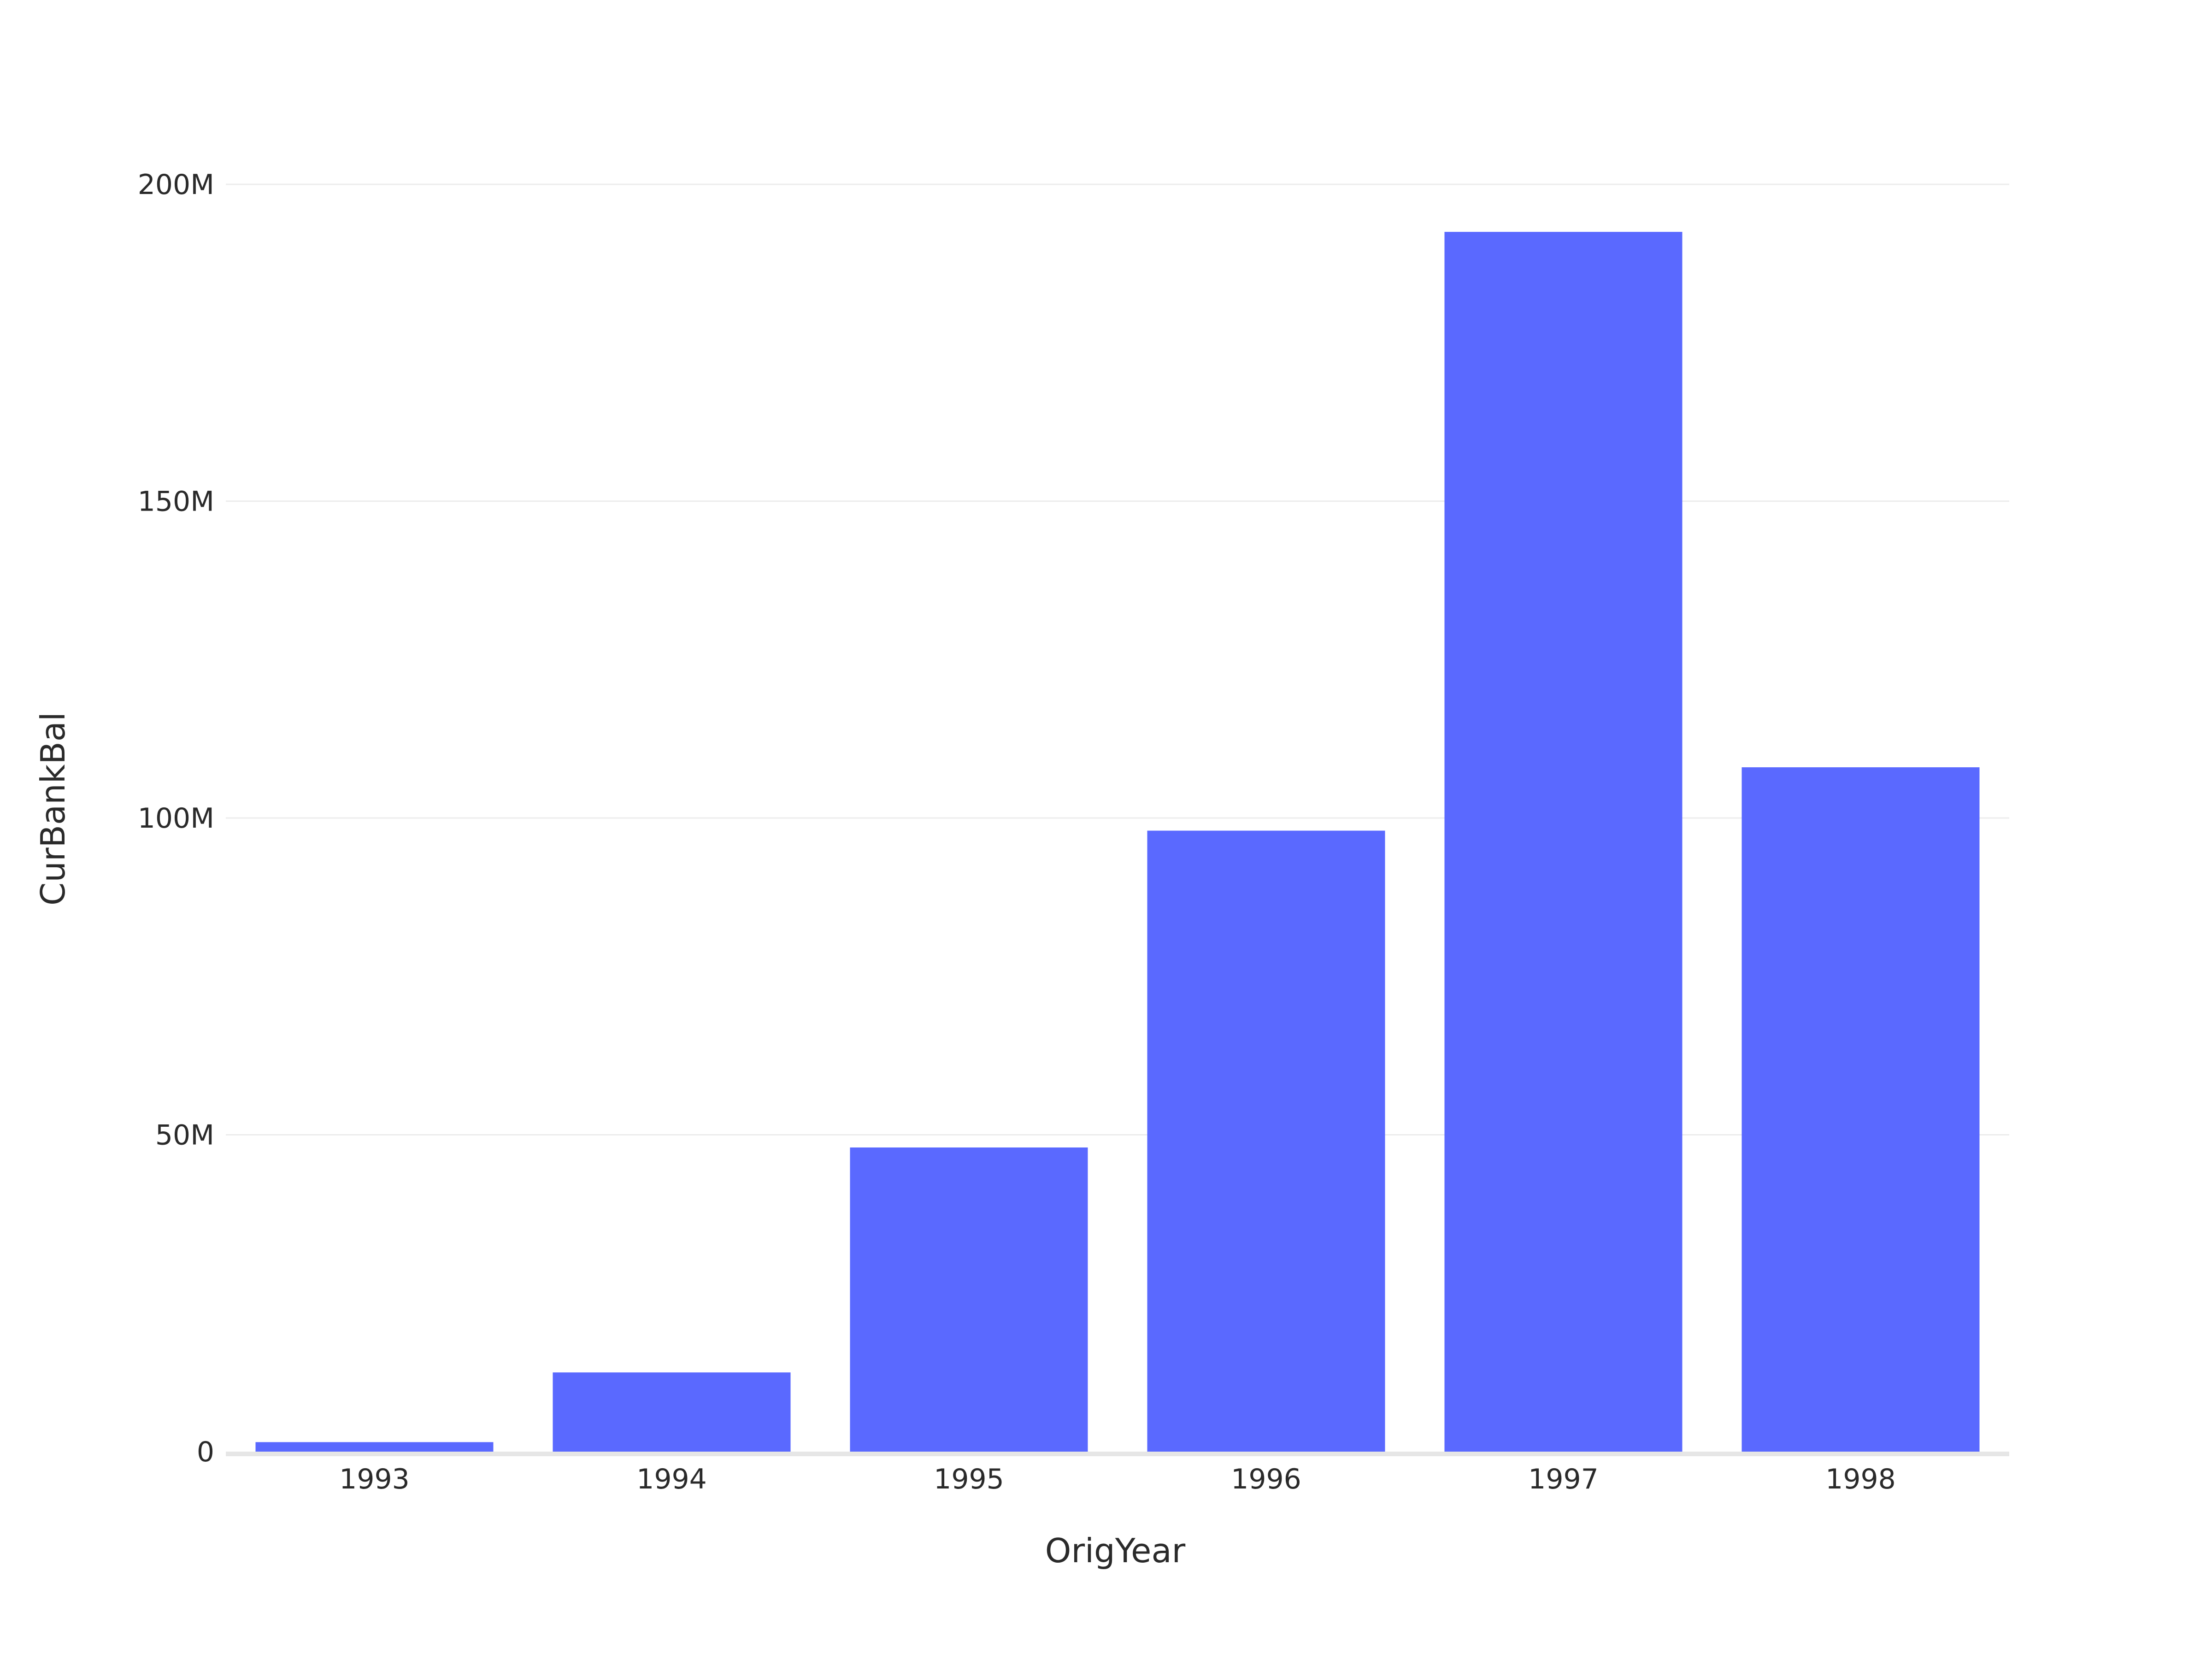 The height and width of the screenshot is (1659, 2212). Describe the element at coordinates (184, 1135) in the screenshot. I see `y-tick-label: 50M` at that location.